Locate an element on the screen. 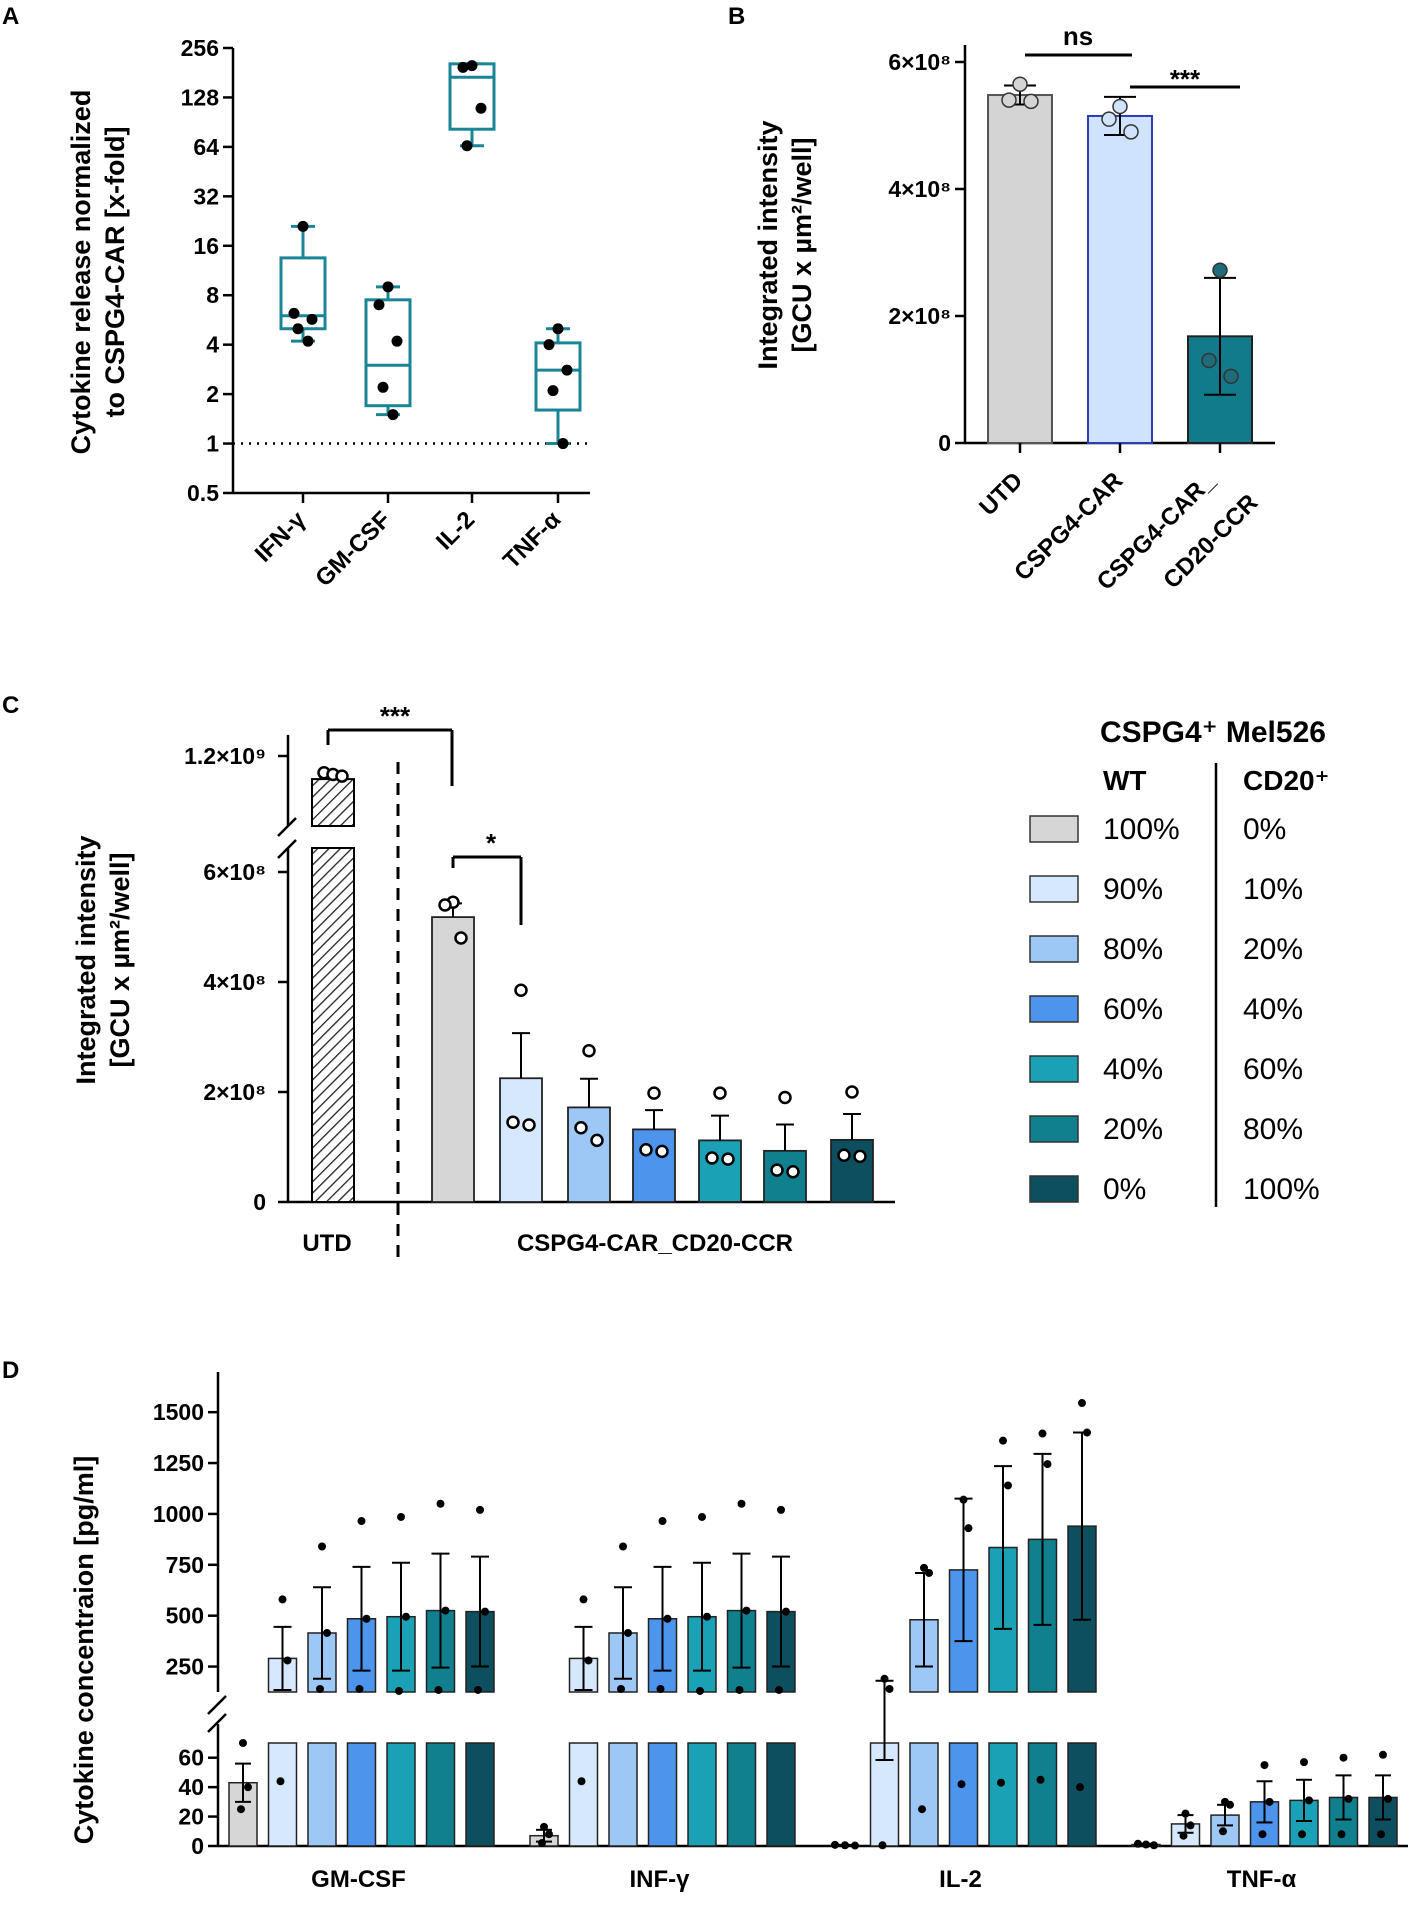 The height and width of the screenshot is (1906, 1416). panel-d-category-label: GM-CSF is located at coordinates (358, 1879).